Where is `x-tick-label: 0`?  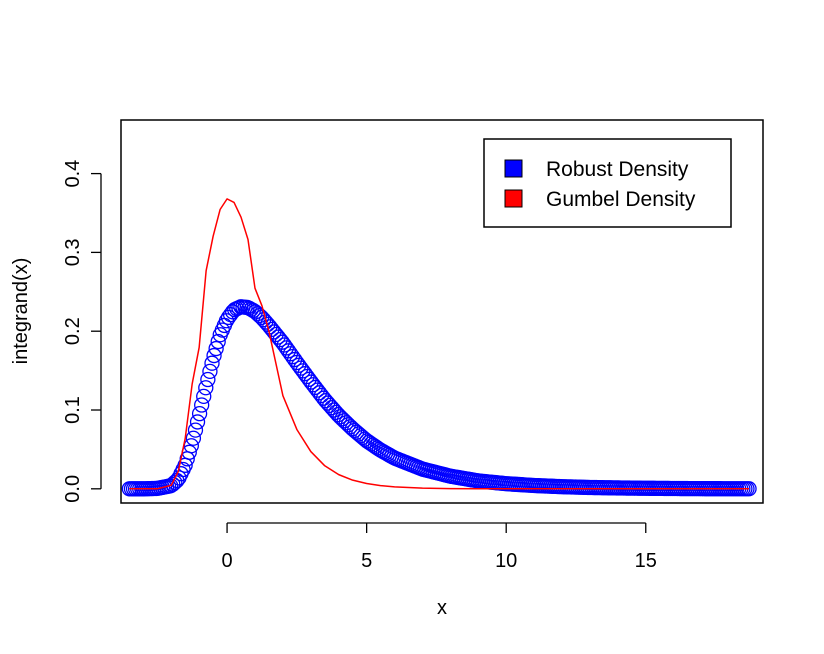 x-tick-label: 0 is located at coordinates (227, 561).